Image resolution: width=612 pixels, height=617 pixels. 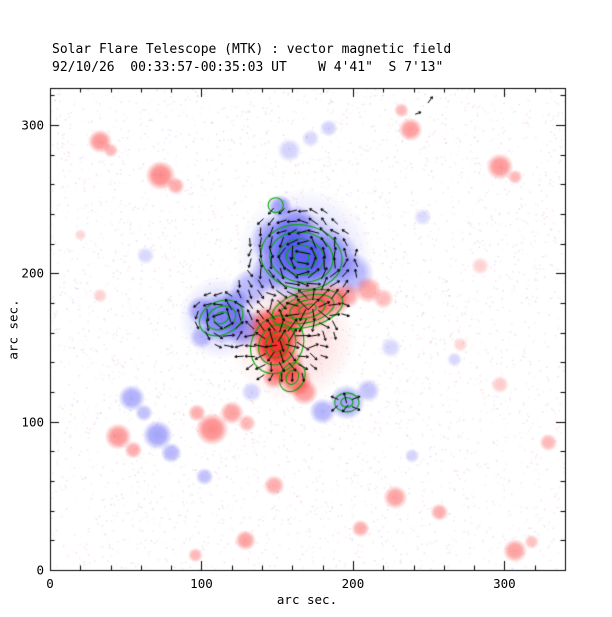 What do you see at coordinates (13, 329) in the screenshot?
I see `y-axis-label: arc sec.` at bounding box center [13, 329].